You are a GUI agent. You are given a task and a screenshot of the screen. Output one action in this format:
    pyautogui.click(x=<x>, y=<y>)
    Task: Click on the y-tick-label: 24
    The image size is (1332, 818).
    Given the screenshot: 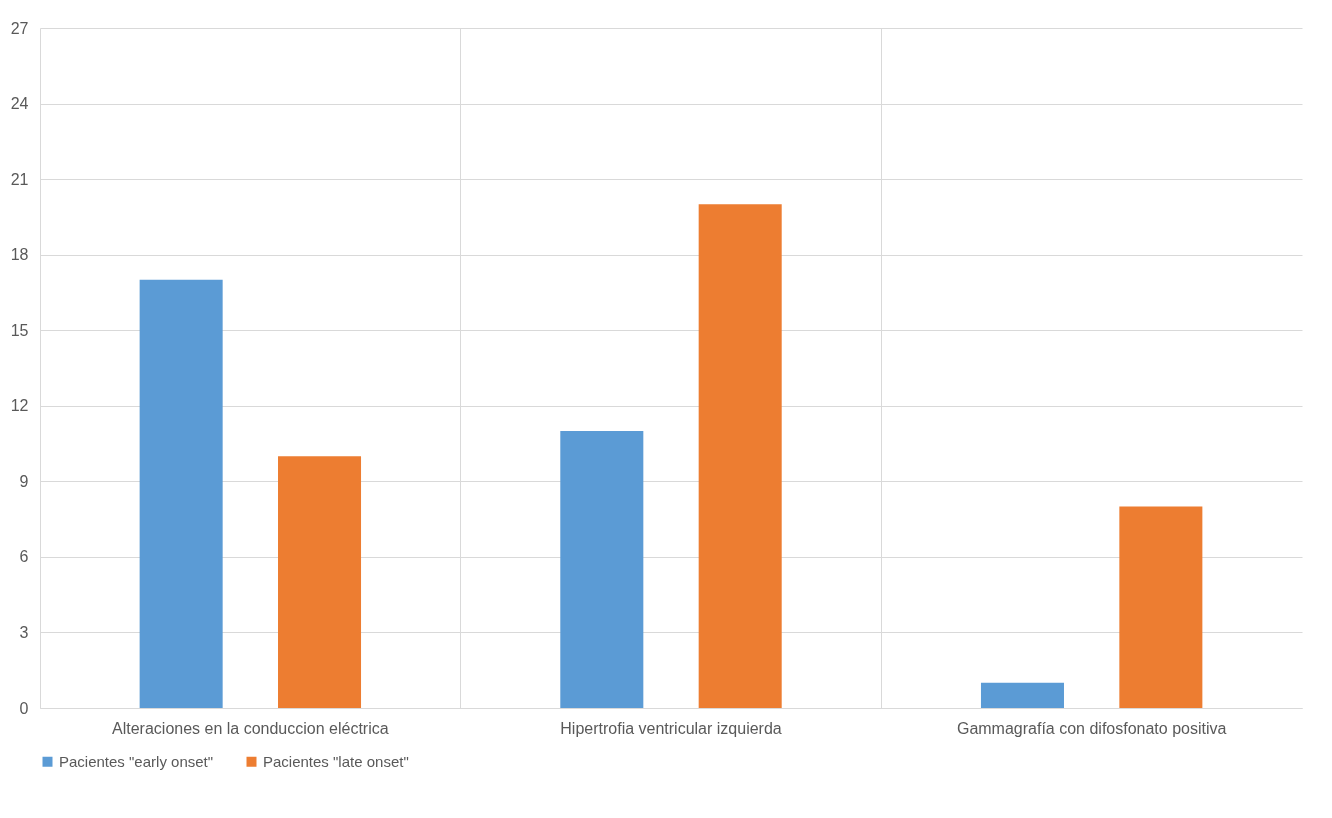 What is the action you would take?
    pyautogui.click(x=19, y=104)
    